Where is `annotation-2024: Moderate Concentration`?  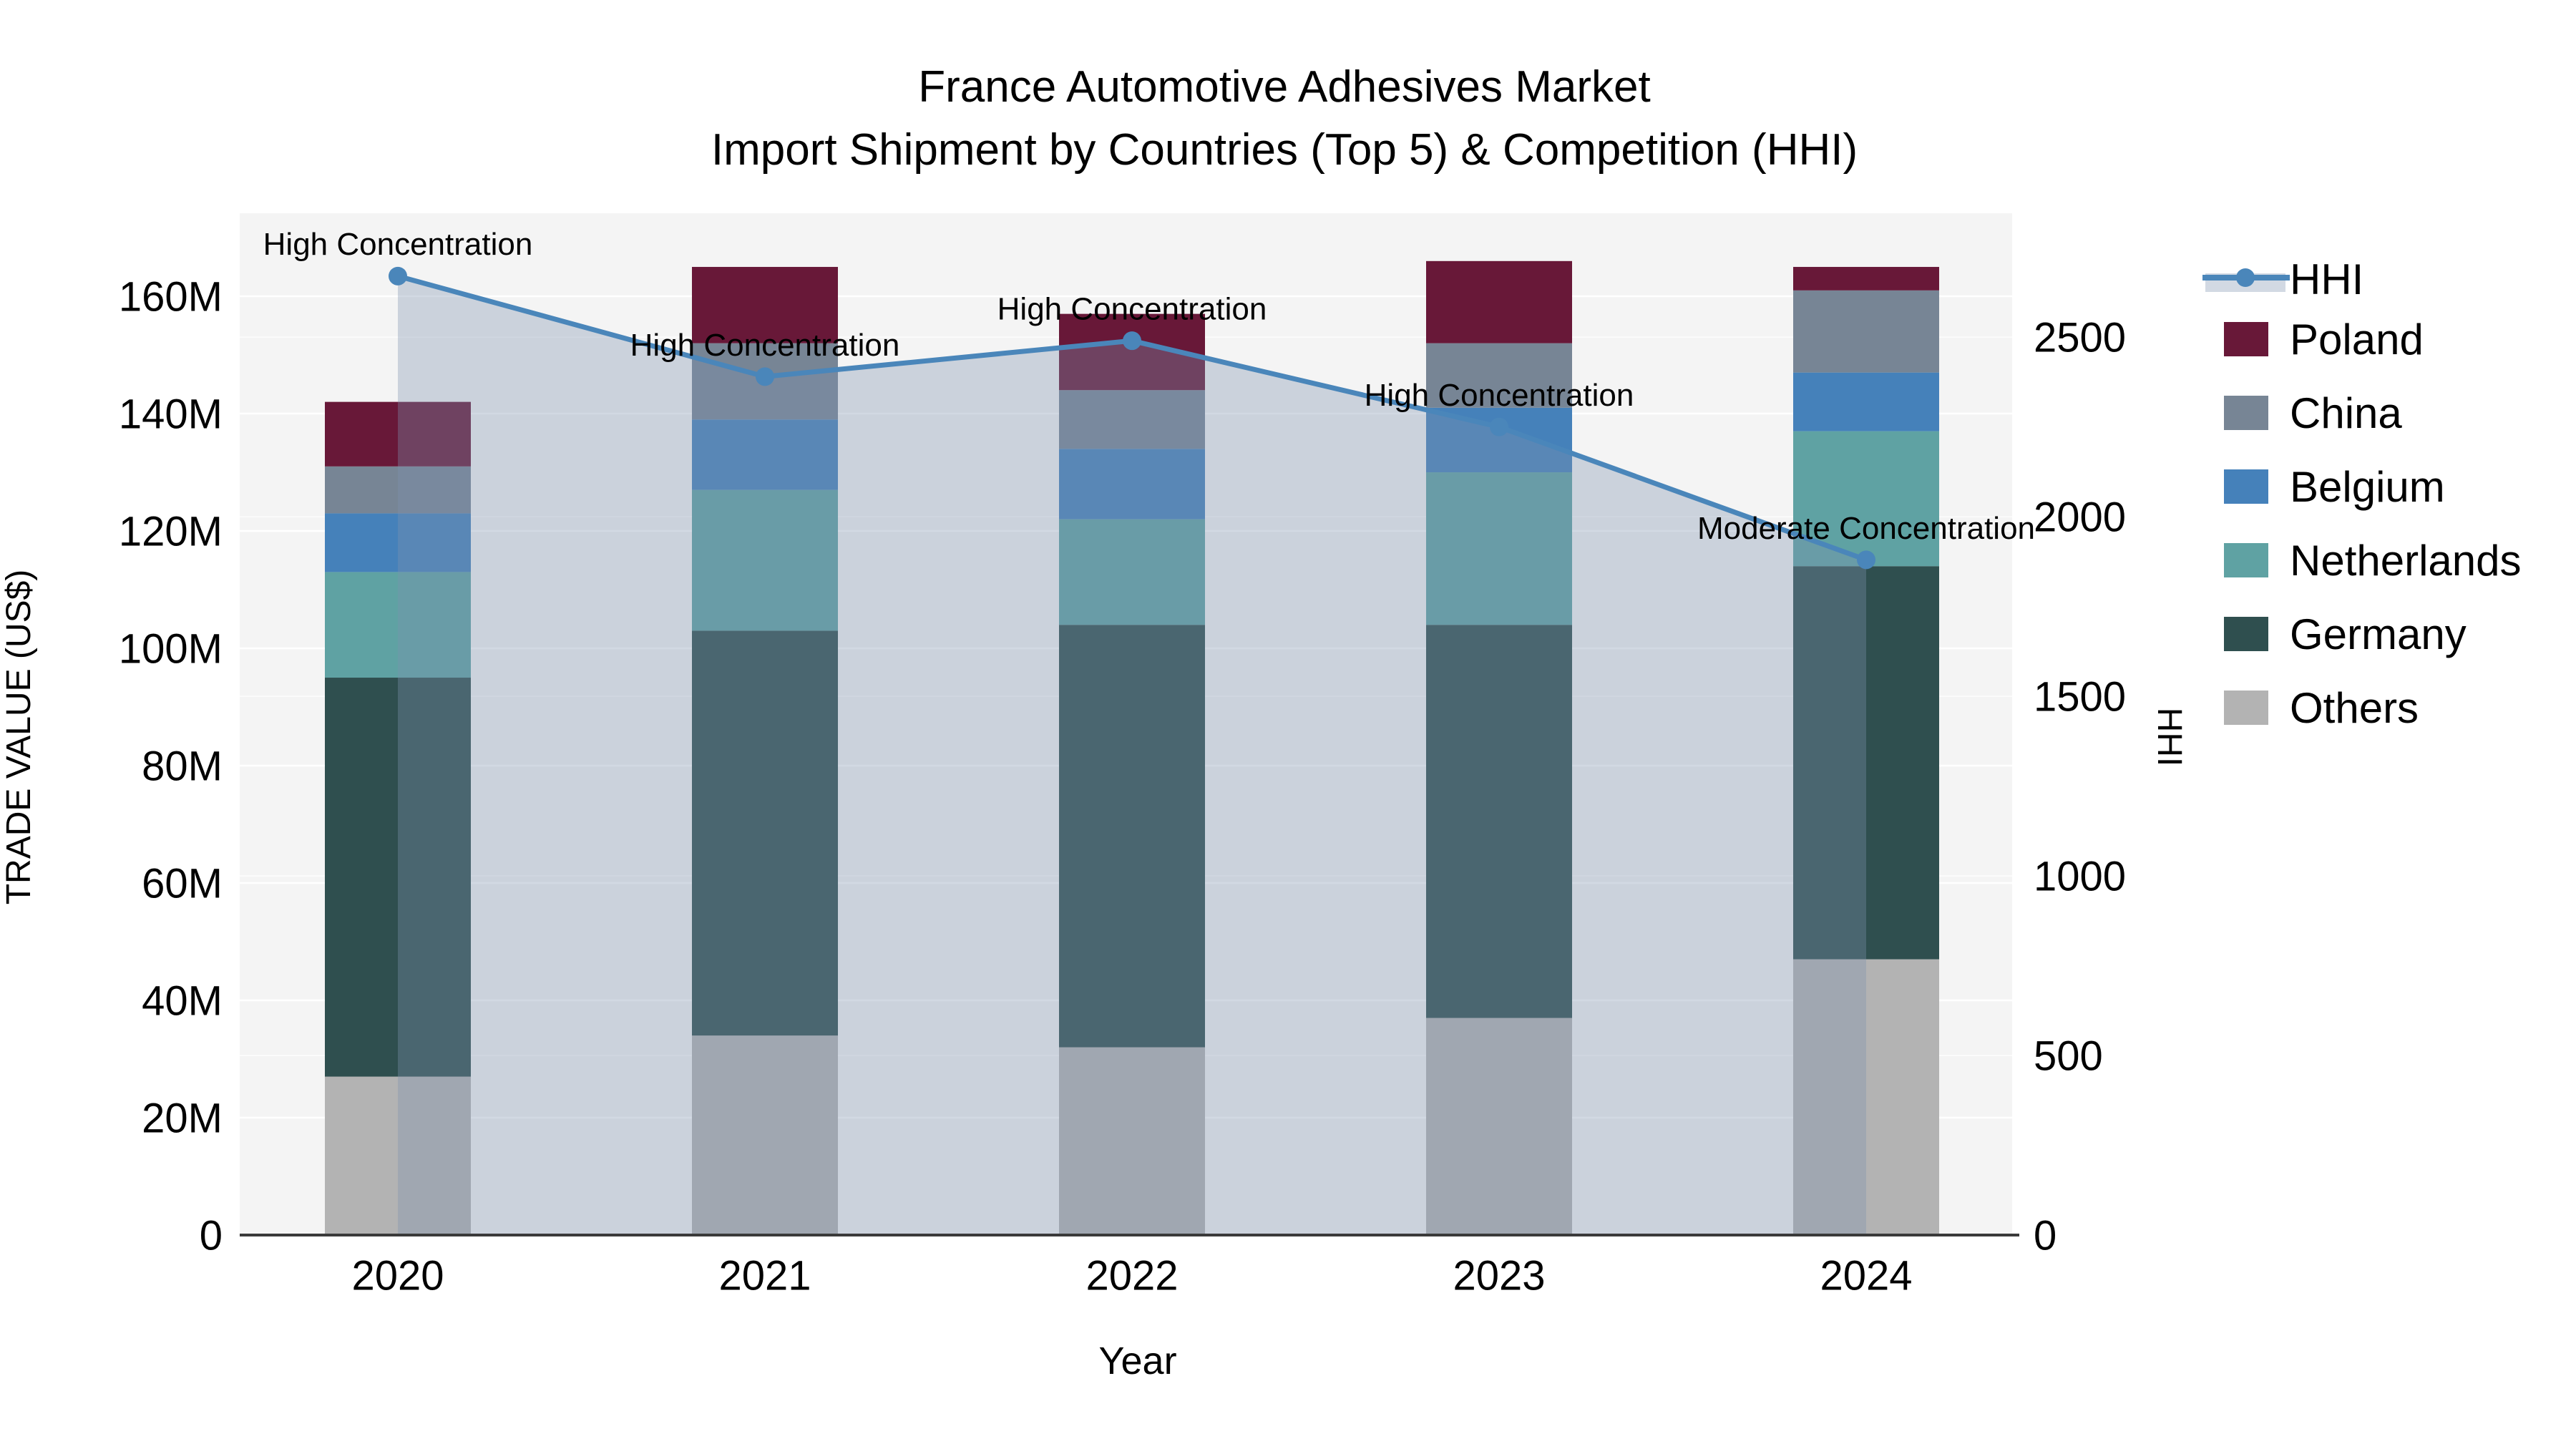 annotation-2024: Moderate Concentration is located at coordinates (1866, 528).